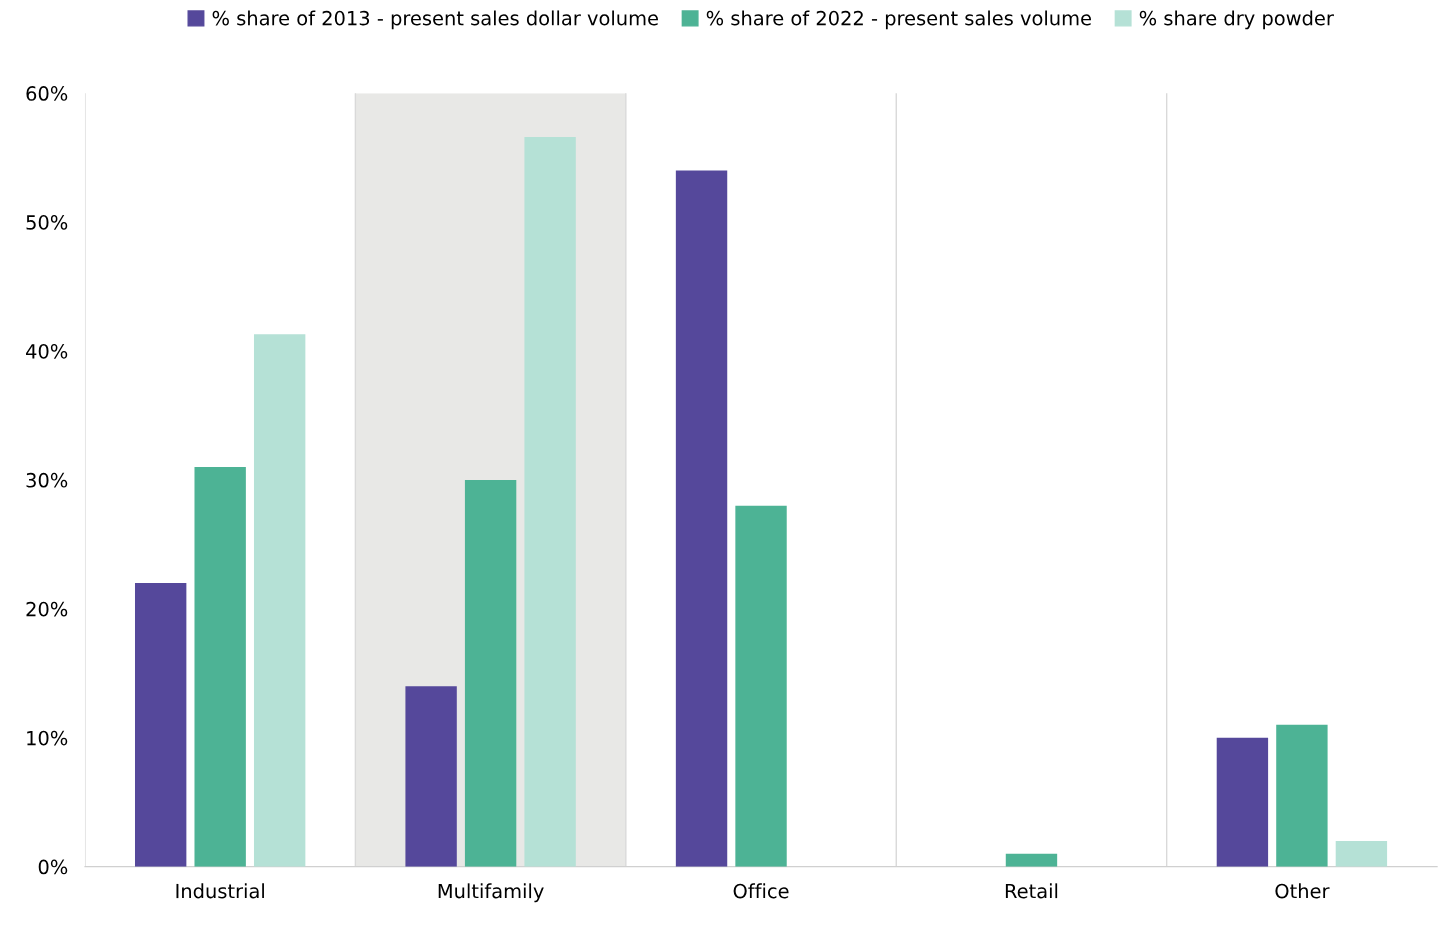 Image resolution: width=1440 pixels, height=941 pixels. What do you see at coordinates (1236, 20) in the screenshot?
I see `legend-label: % share dry powder` at bounding box center [1236, 20].